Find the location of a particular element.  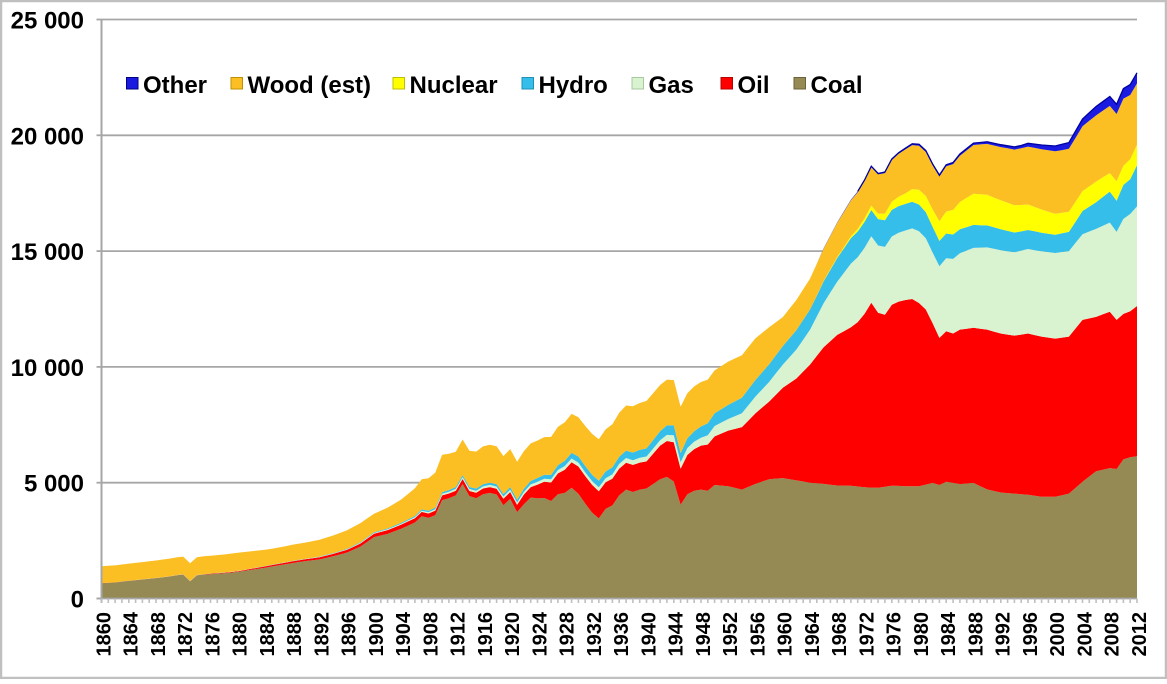

svg-text: 1964 is located at coordinates (813, 633).